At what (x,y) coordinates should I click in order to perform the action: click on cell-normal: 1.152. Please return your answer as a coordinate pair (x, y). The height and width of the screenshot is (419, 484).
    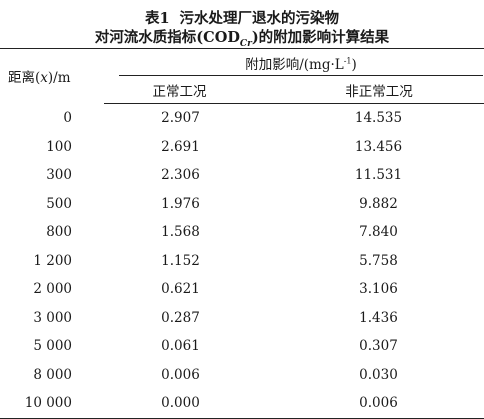
    Looking at the image, I should click on (180, 260).